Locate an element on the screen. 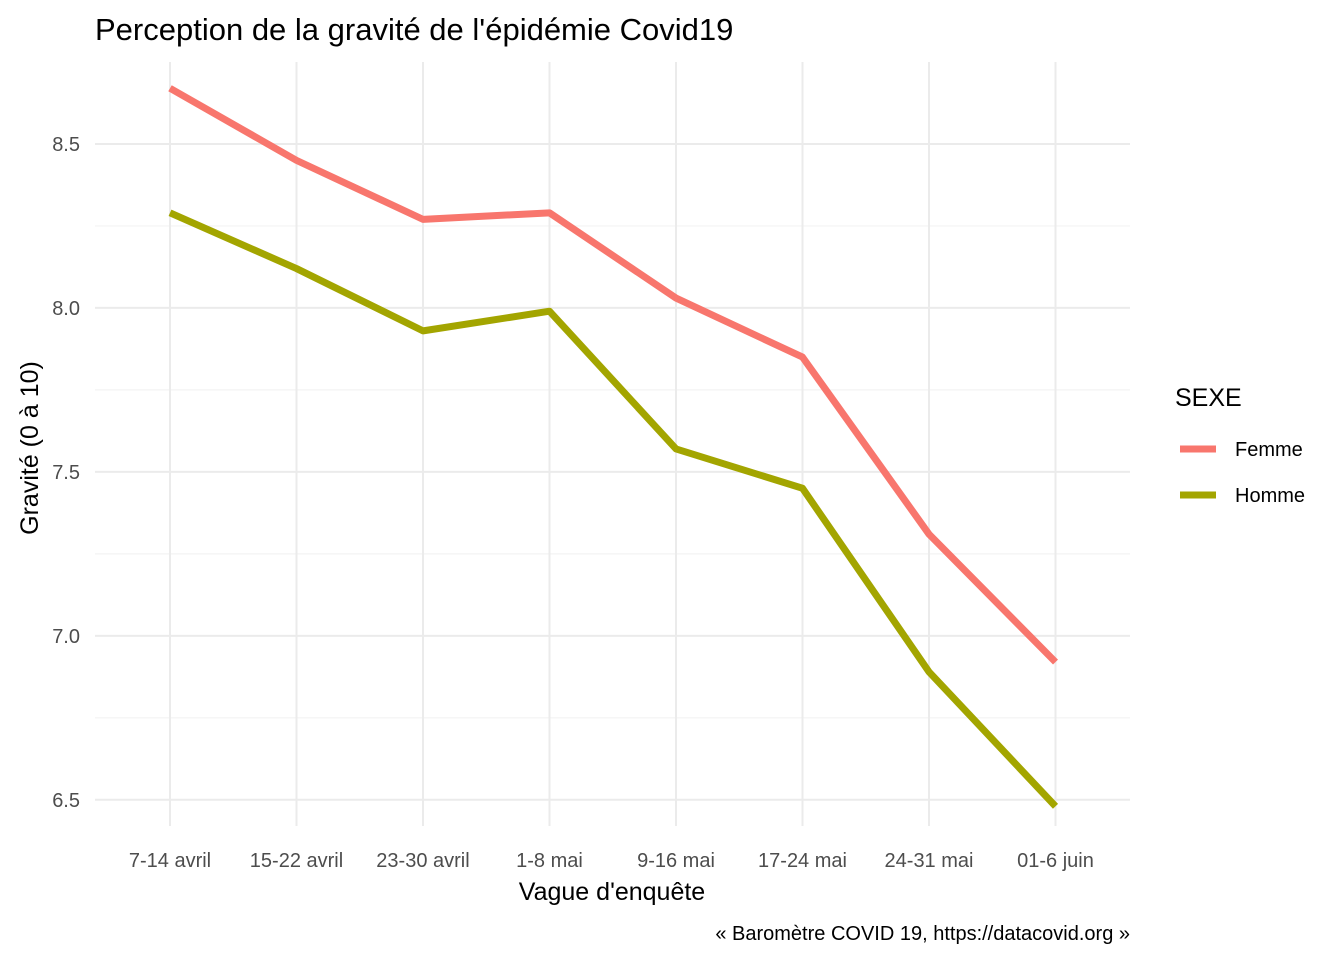 Image resolution: width=1344 pixels, height=960 pixels. x-tick-label: 7-14 avril is located at coordinates (170, 861).